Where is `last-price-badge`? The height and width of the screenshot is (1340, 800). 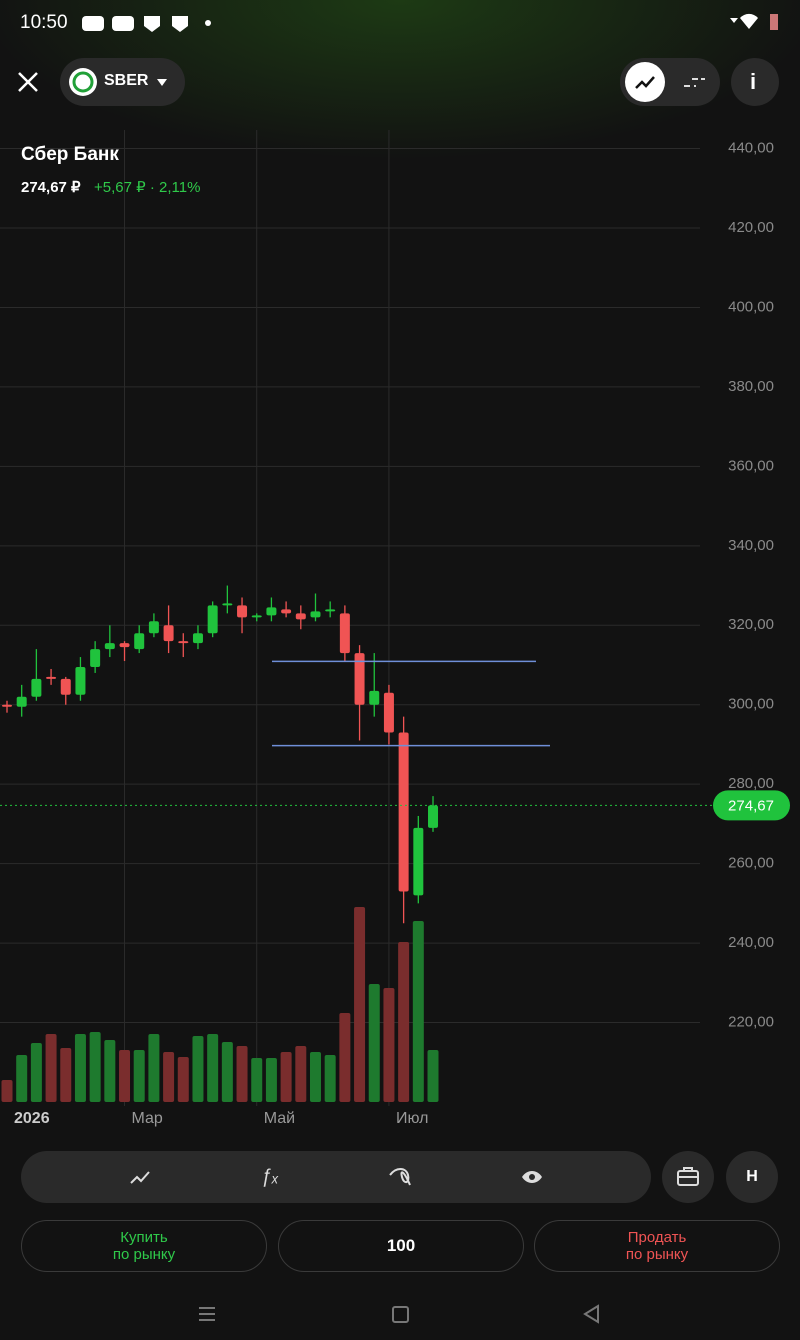 last-price-badge is located at coordinates (751, 805).